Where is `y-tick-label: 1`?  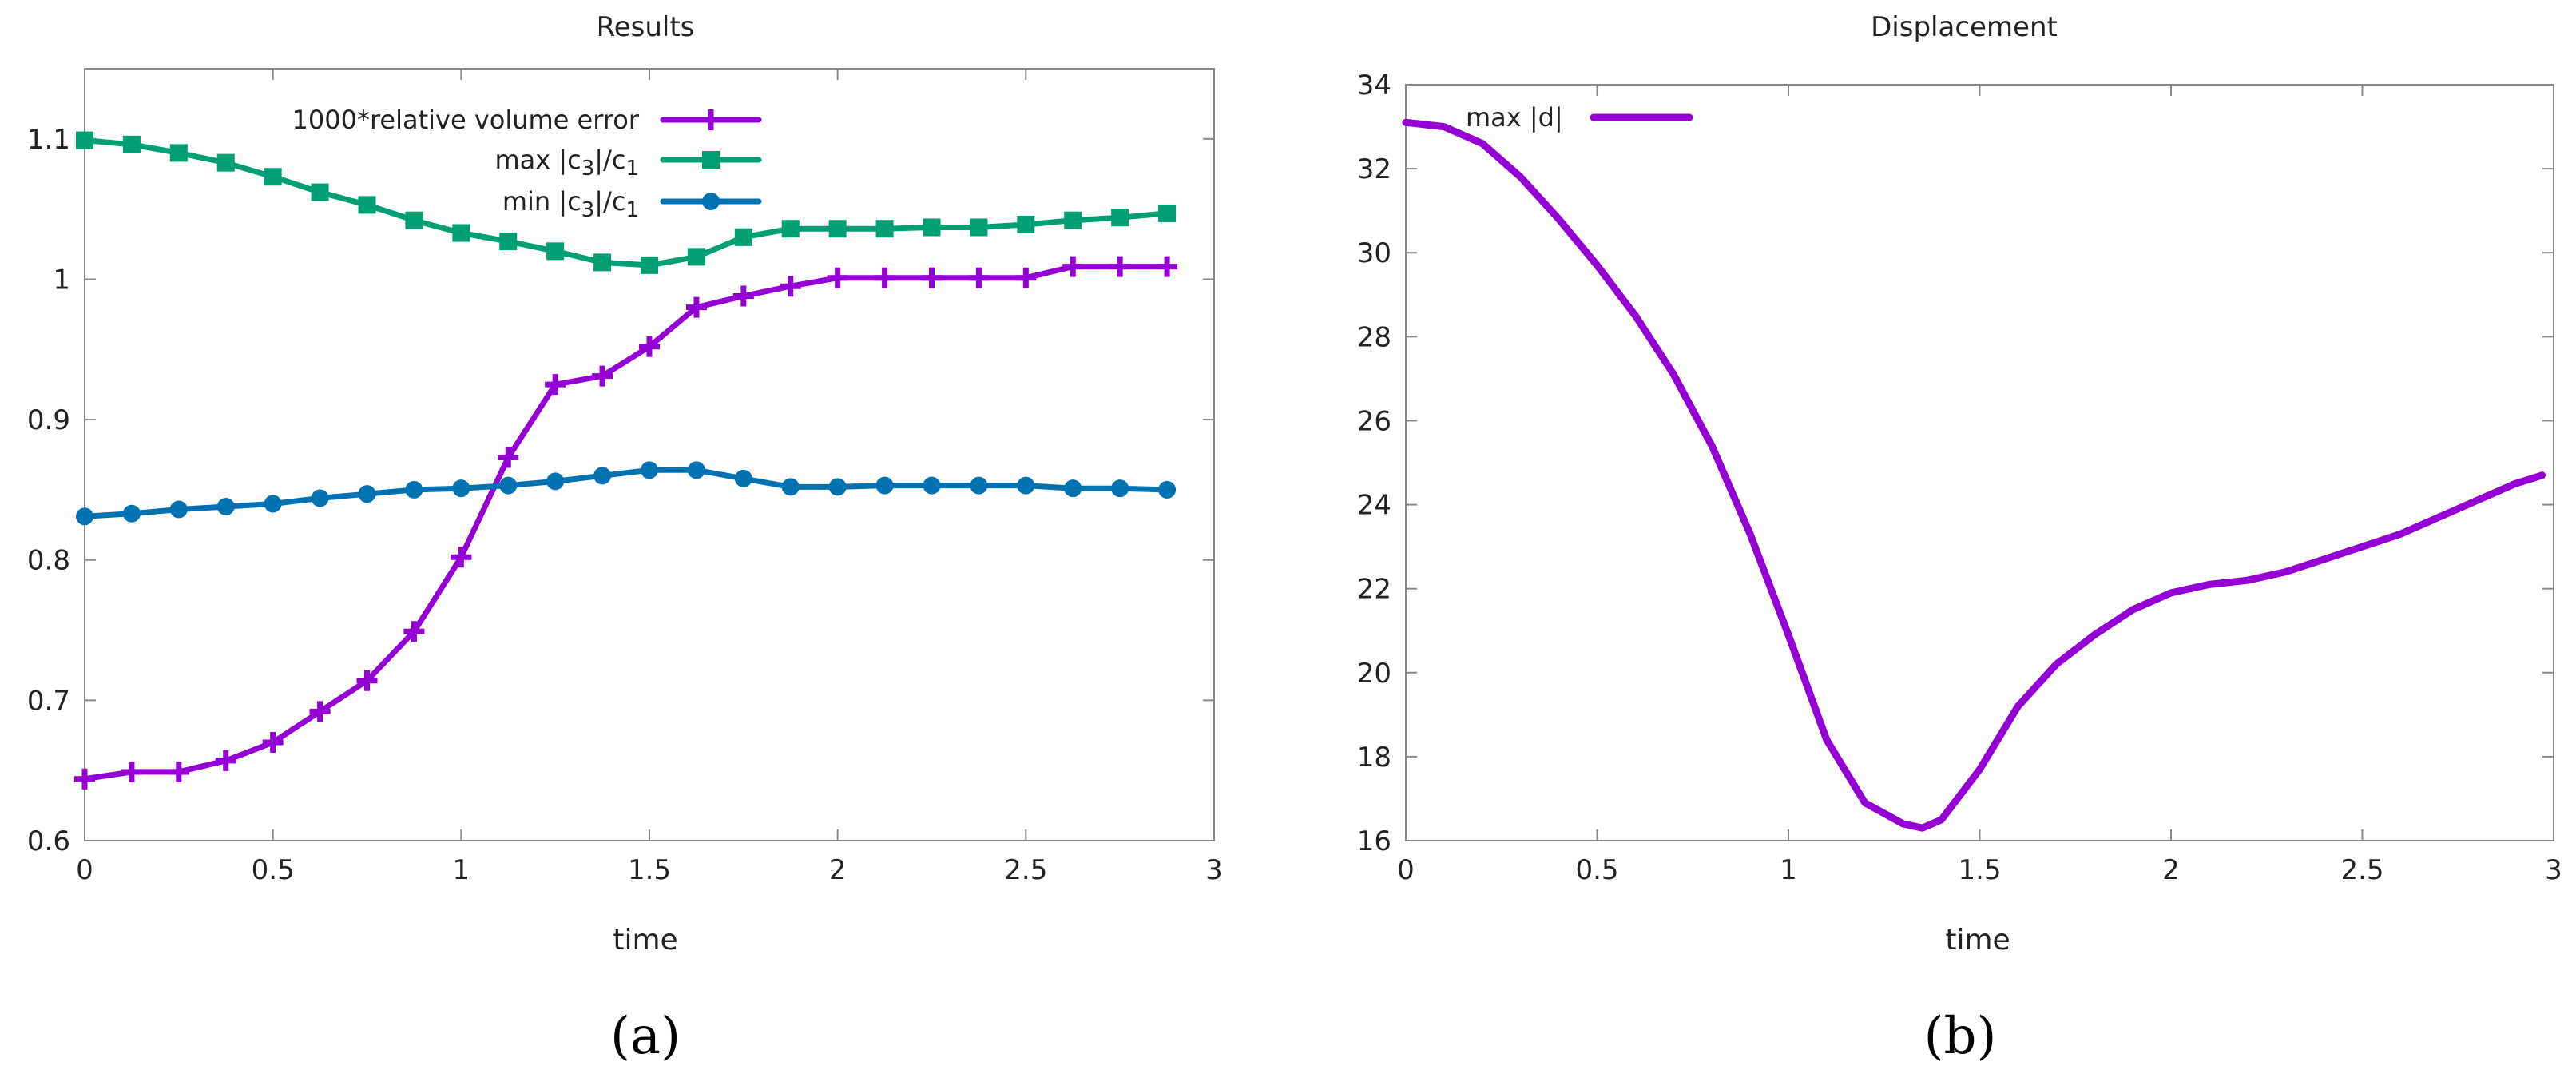
y-tick-label: 1 is located at coordinates (61, 280).